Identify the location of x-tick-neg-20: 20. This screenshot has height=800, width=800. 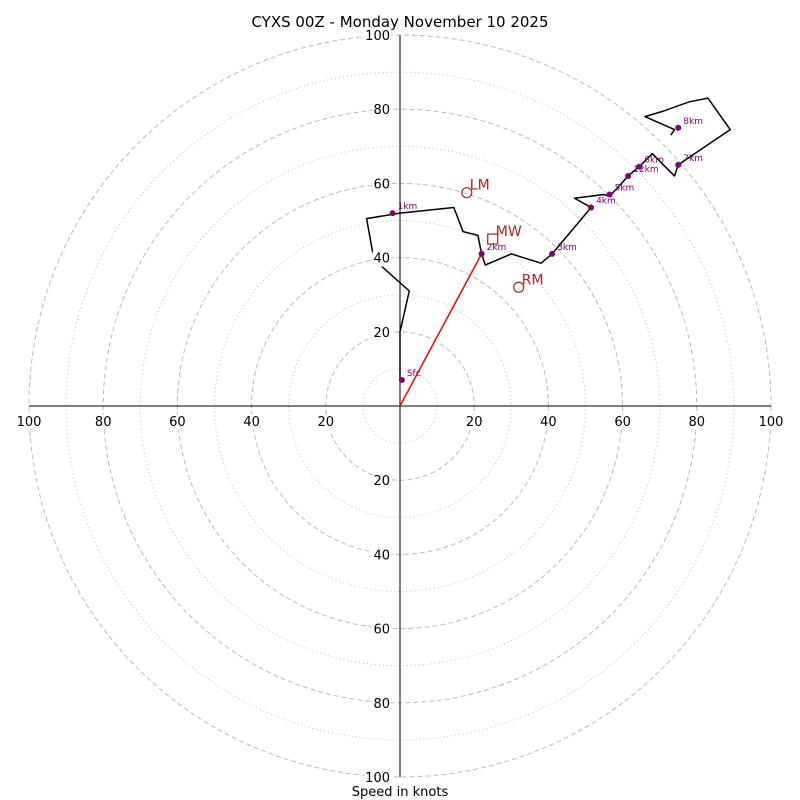
(326, 422).